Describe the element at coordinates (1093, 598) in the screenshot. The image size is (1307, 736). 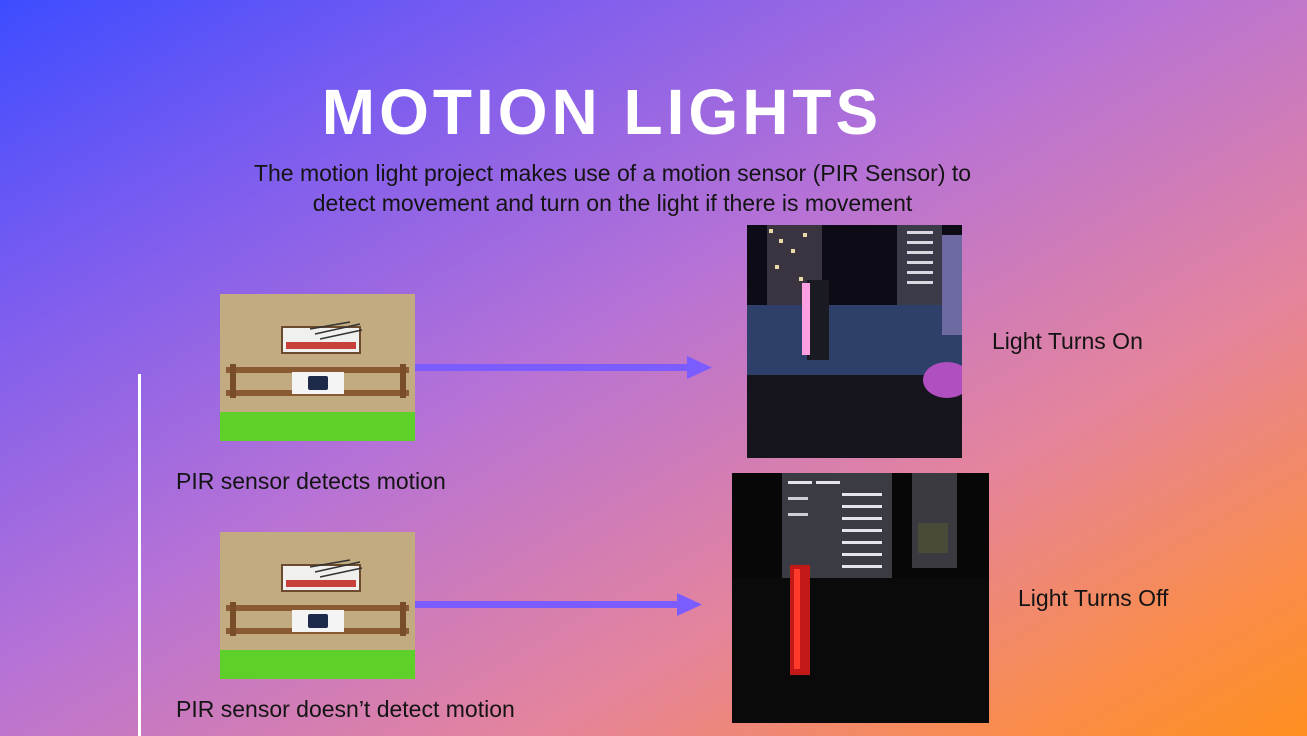
I see `light-off-caption: Light Turns Off` at that location.